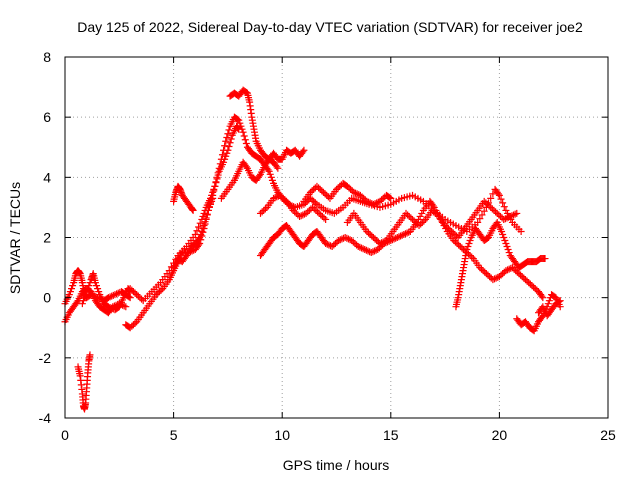  I want to click on series-sat-track-h, so click(193, 233).